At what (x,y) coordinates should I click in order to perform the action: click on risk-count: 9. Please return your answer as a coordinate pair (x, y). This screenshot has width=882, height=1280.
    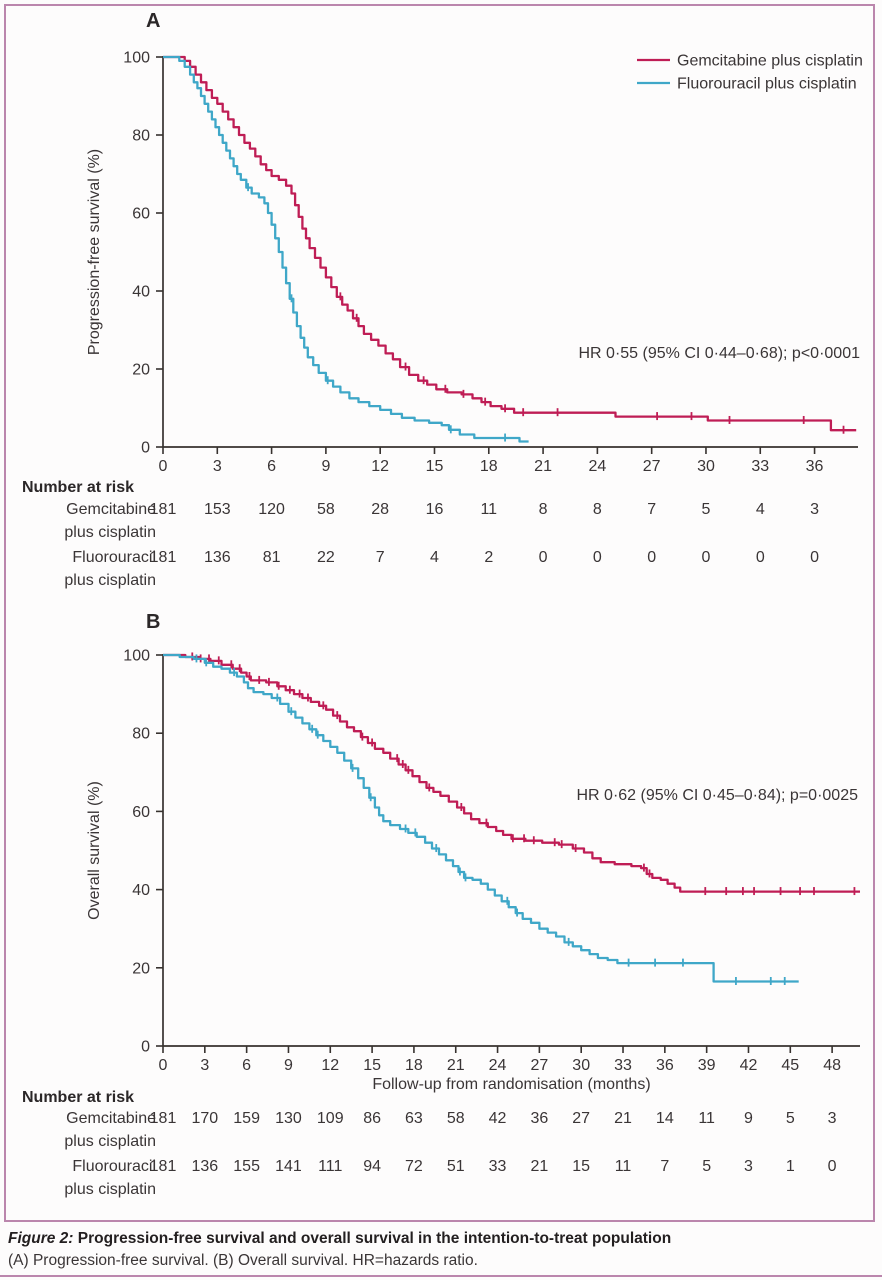
    Looking at the image, I should click on (748, 1118).